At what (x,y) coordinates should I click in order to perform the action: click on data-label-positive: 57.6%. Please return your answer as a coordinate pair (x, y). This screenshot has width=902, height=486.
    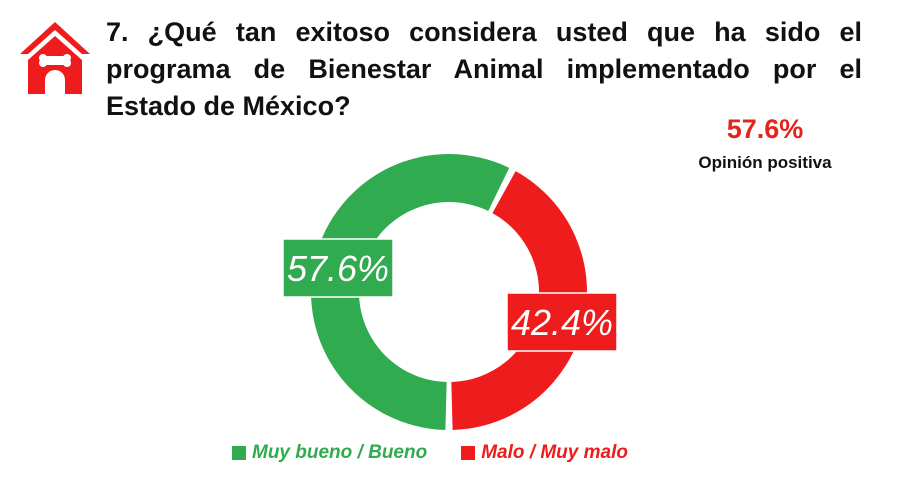
    Looking at the image, I should click on (338, 268).